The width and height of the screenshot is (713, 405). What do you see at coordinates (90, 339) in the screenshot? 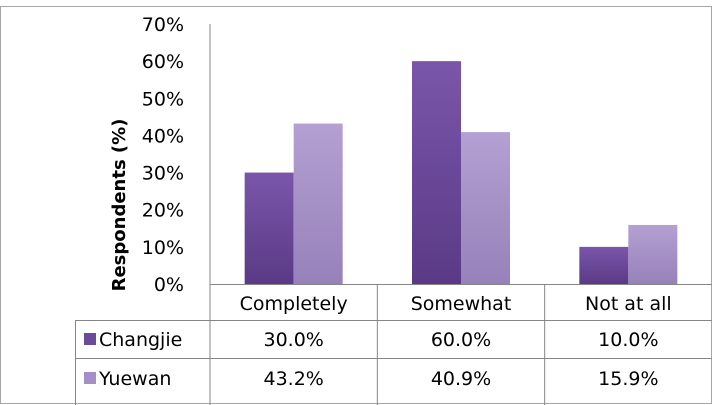
I see `legend-swatch-changjie` at bounding box center [90, 339].